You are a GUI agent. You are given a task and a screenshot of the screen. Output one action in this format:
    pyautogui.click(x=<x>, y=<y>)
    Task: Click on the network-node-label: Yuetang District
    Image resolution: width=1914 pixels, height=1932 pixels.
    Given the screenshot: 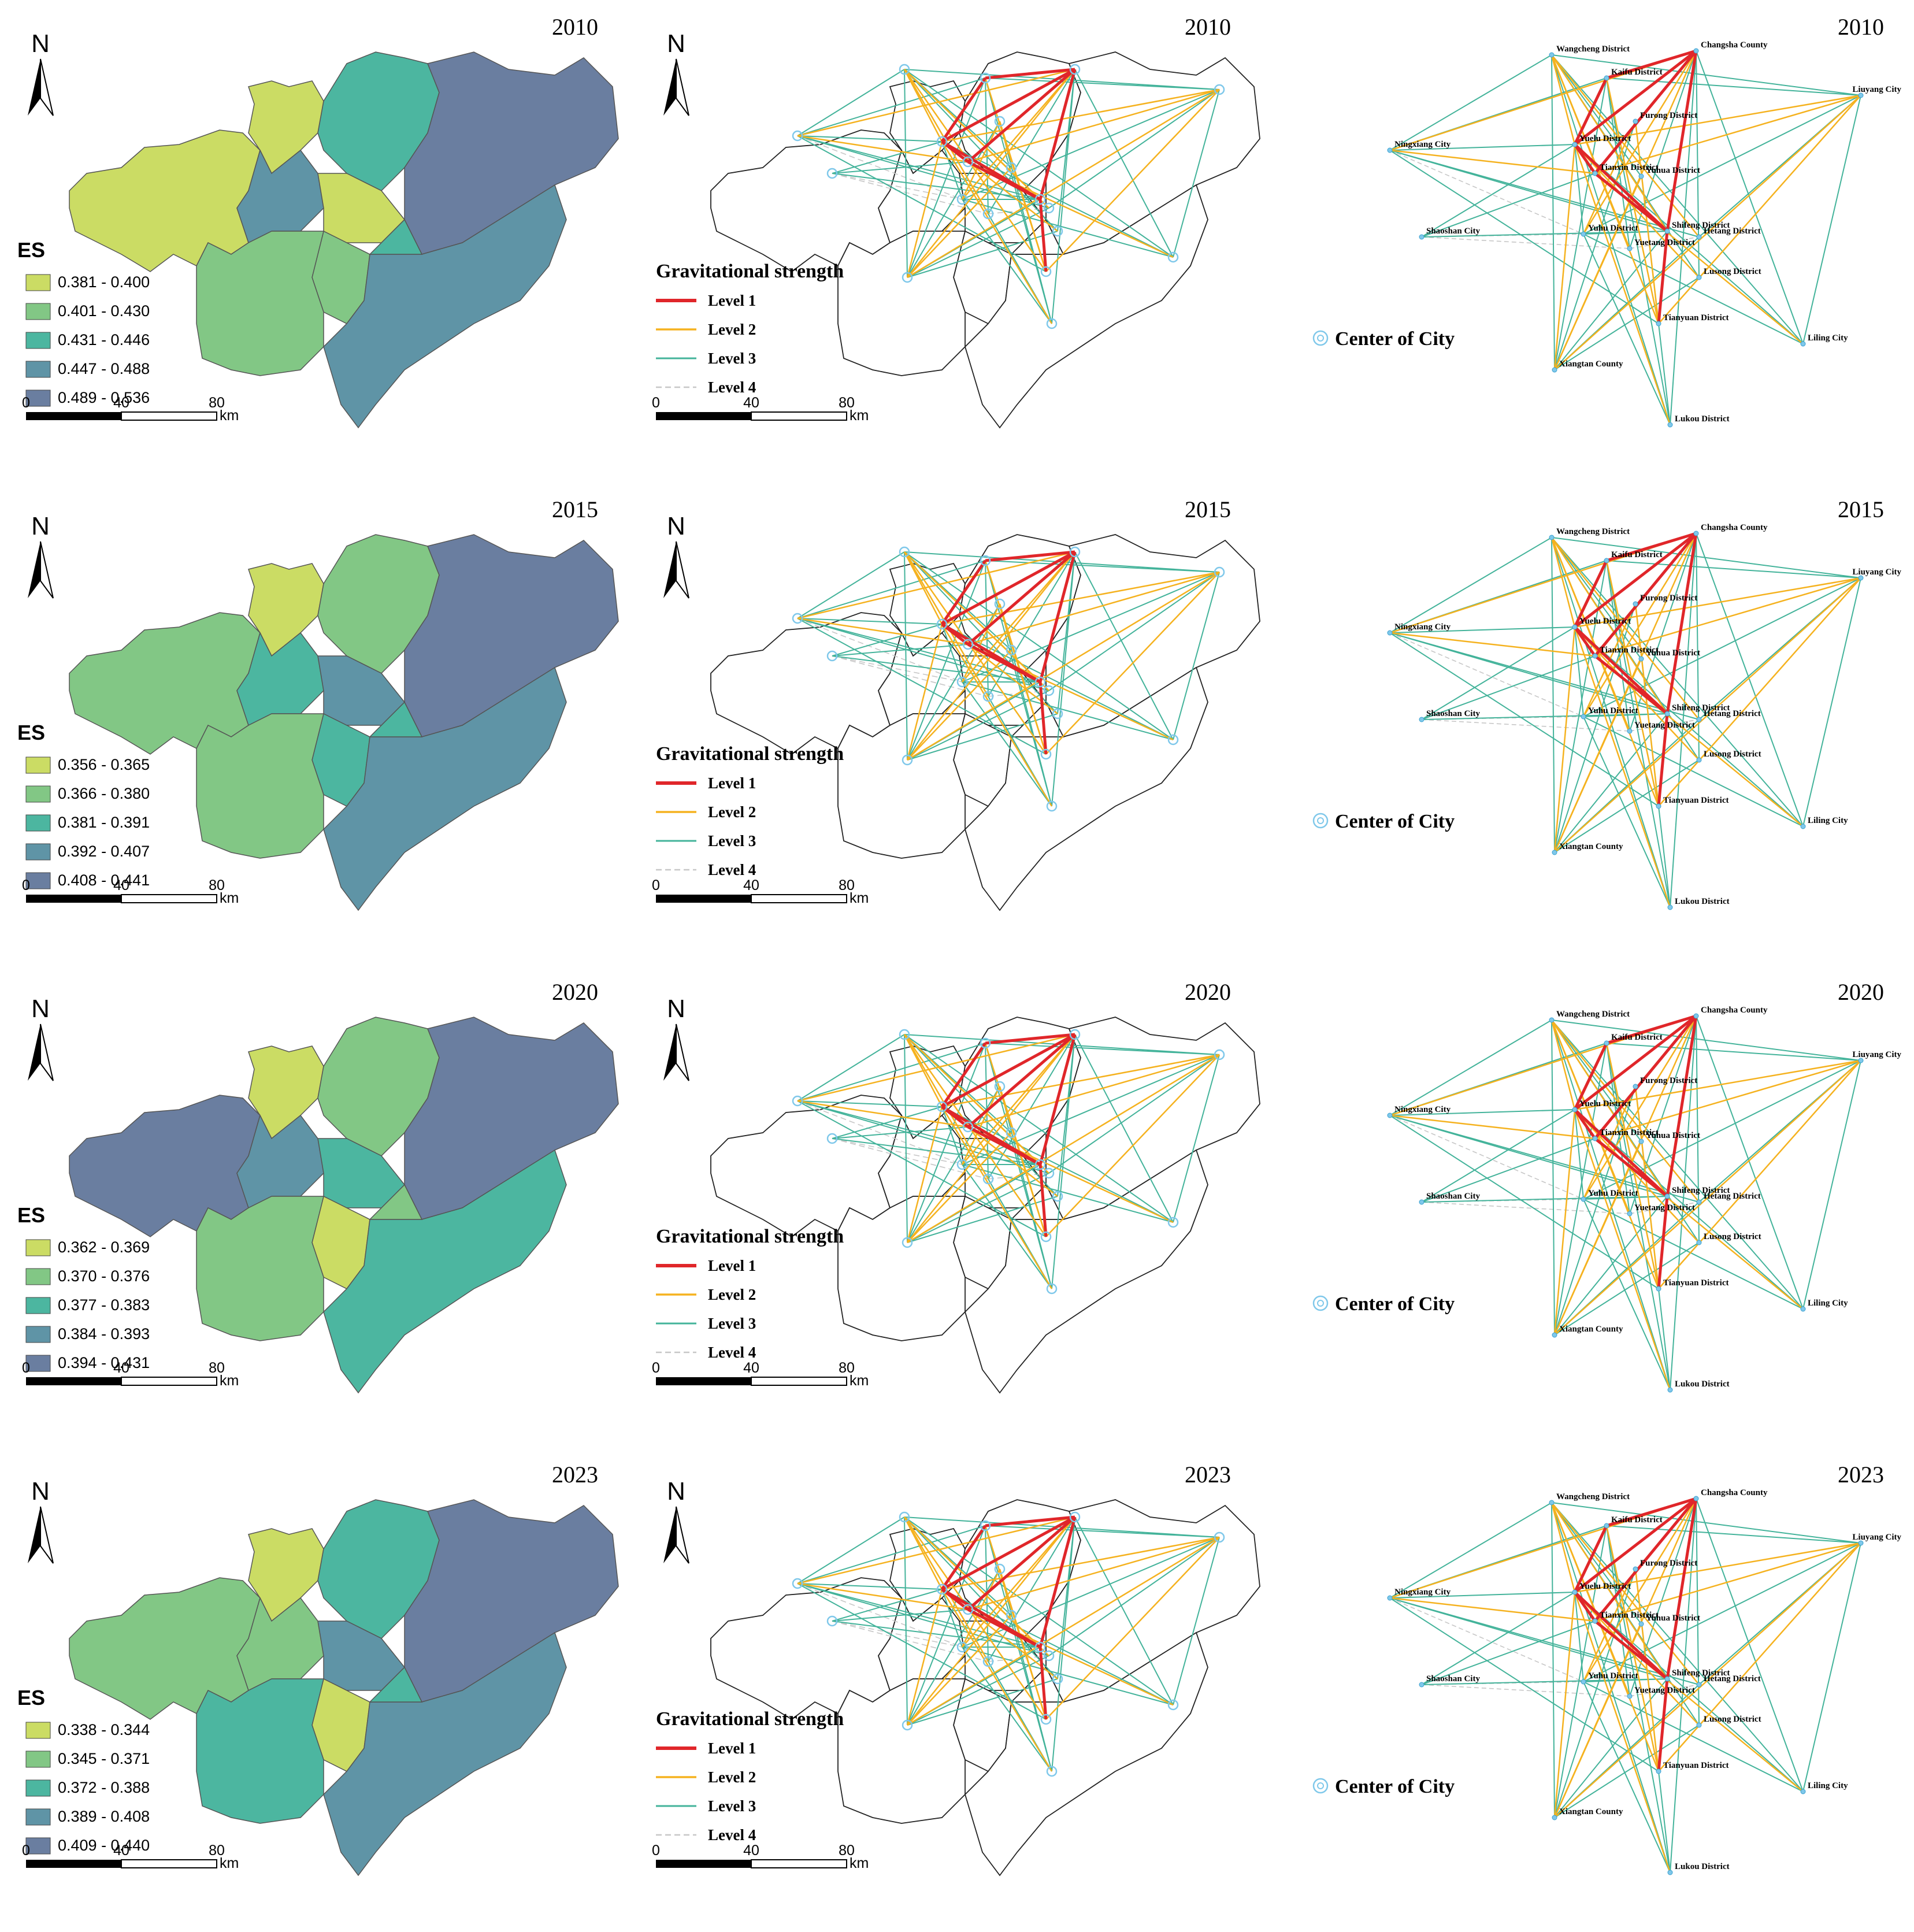 What is the action you would take?
    pyautogui.click(x=1664, y=1690)
    